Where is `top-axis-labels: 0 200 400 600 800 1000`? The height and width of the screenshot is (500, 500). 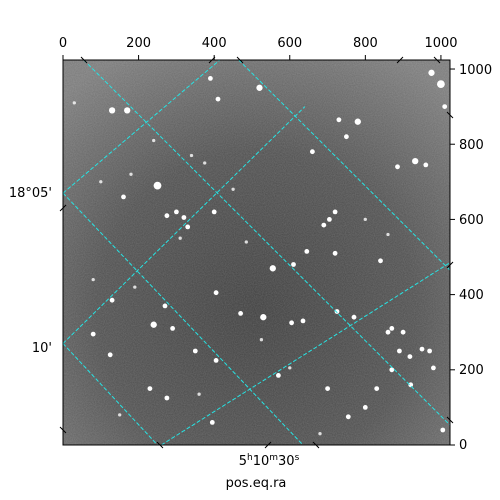 top-axis-labels: 0 200 400 600 800 1000 is located at coordinates (258, 43).